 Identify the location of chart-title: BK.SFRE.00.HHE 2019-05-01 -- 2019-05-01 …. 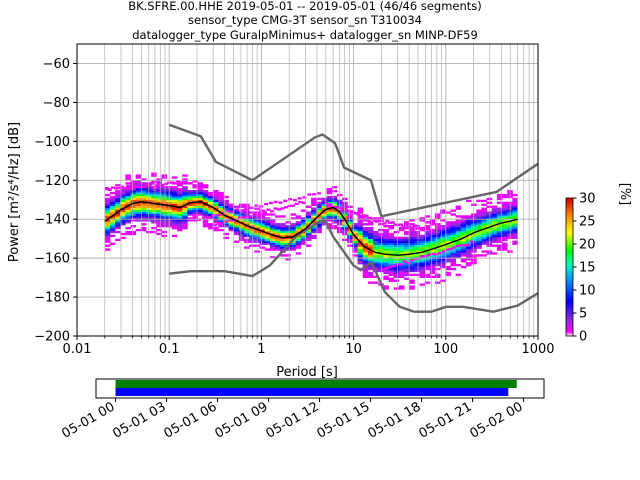
(305, 21).